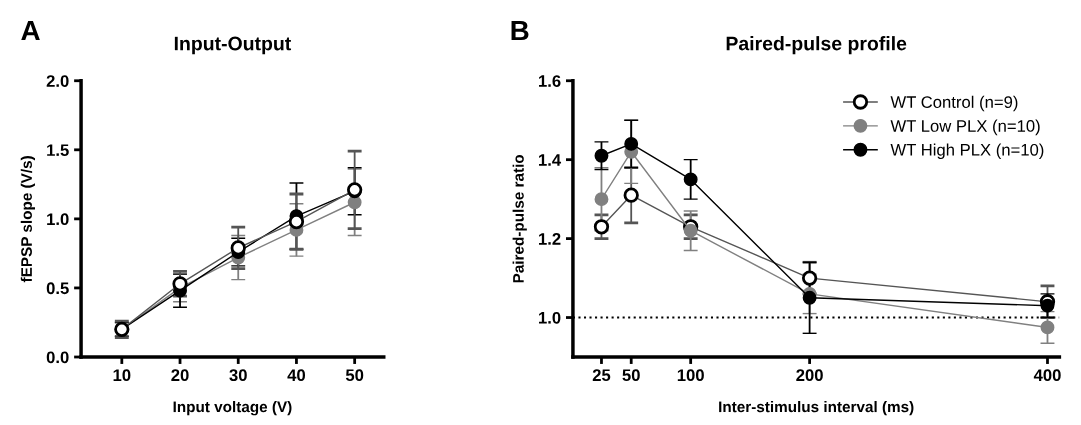  I want to click on chart-title: Input-Output, so click(233, 45).